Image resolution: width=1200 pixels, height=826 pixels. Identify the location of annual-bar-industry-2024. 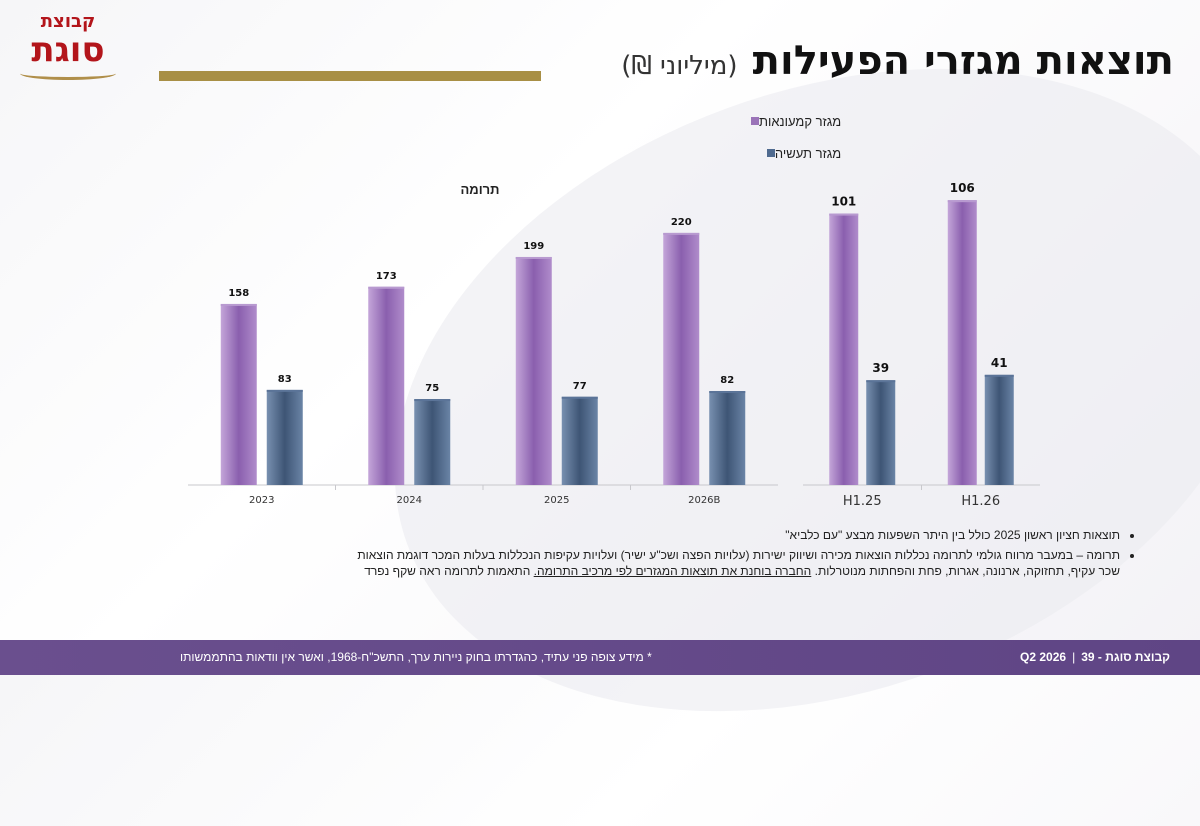
(432, 442).